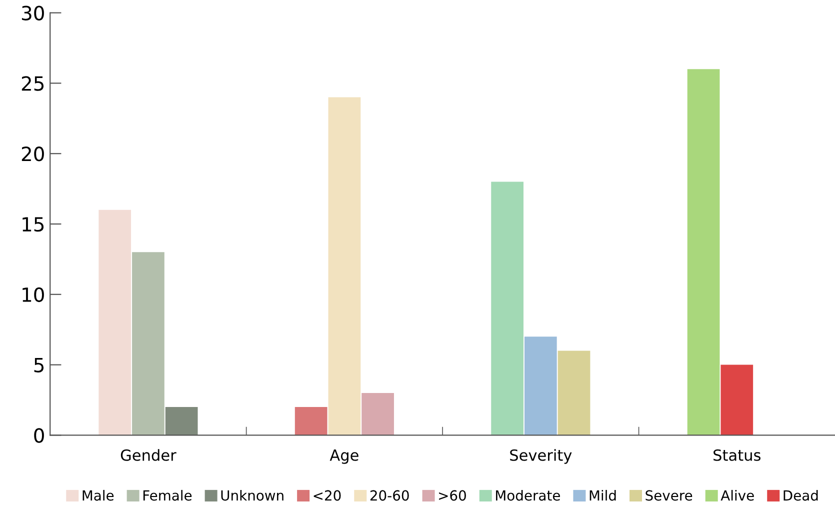 Image resolution: width=835 pixels, height=512 pixels. I want to click on x-tick-label: Status, so click(737, 455).